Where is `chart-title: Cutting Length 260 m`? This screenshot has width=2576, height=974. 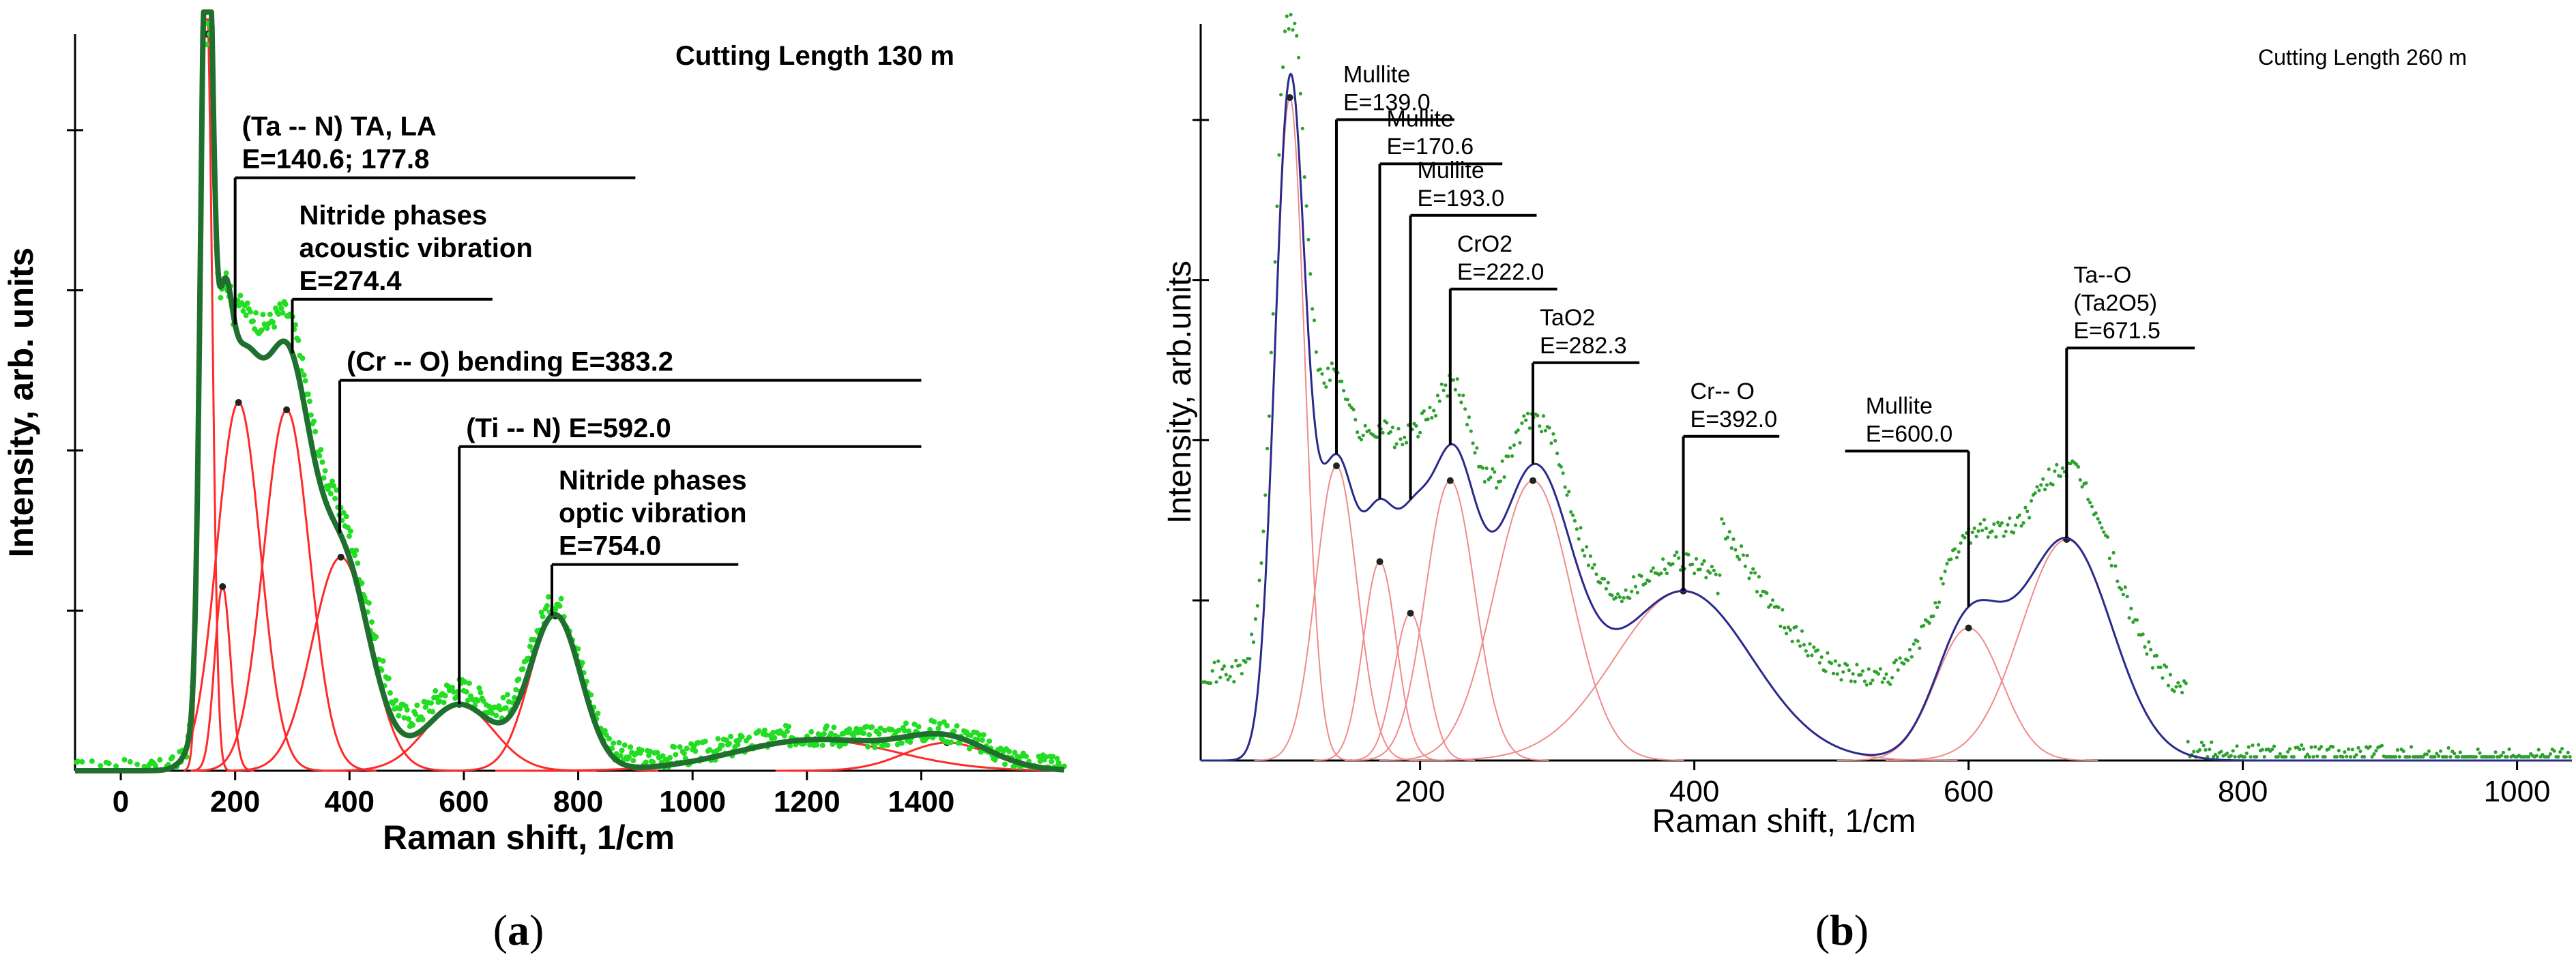
chart-title: Cutting Length 260 m is located at coordinates (2362, 58).